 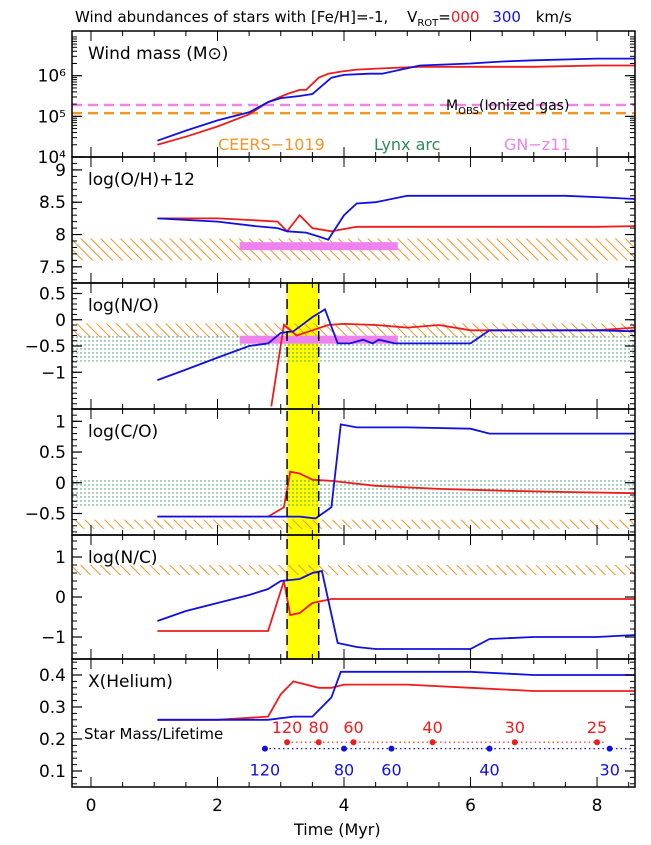 What do you see at coordinates (123, 432) in the screenshot?
I see `panel-label: log(C/O)` at bounding box center [123, 432].